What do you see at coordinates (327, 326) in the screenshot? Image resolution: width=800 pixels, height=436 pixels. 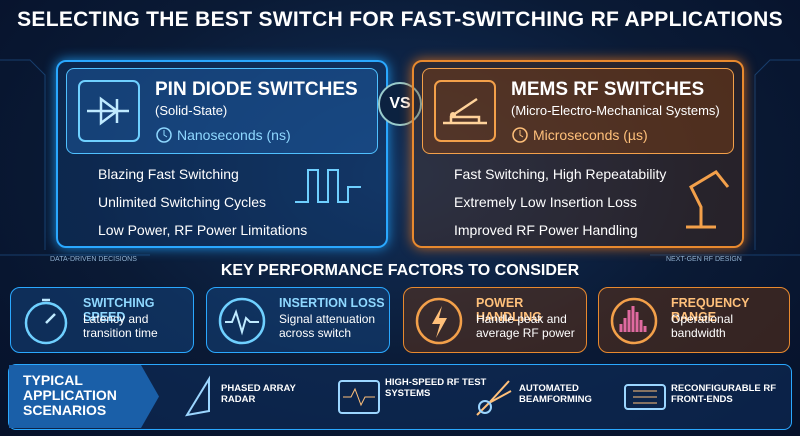 I see `factor-description: Signal attenuation across switch` at bounding box center [327, 326].